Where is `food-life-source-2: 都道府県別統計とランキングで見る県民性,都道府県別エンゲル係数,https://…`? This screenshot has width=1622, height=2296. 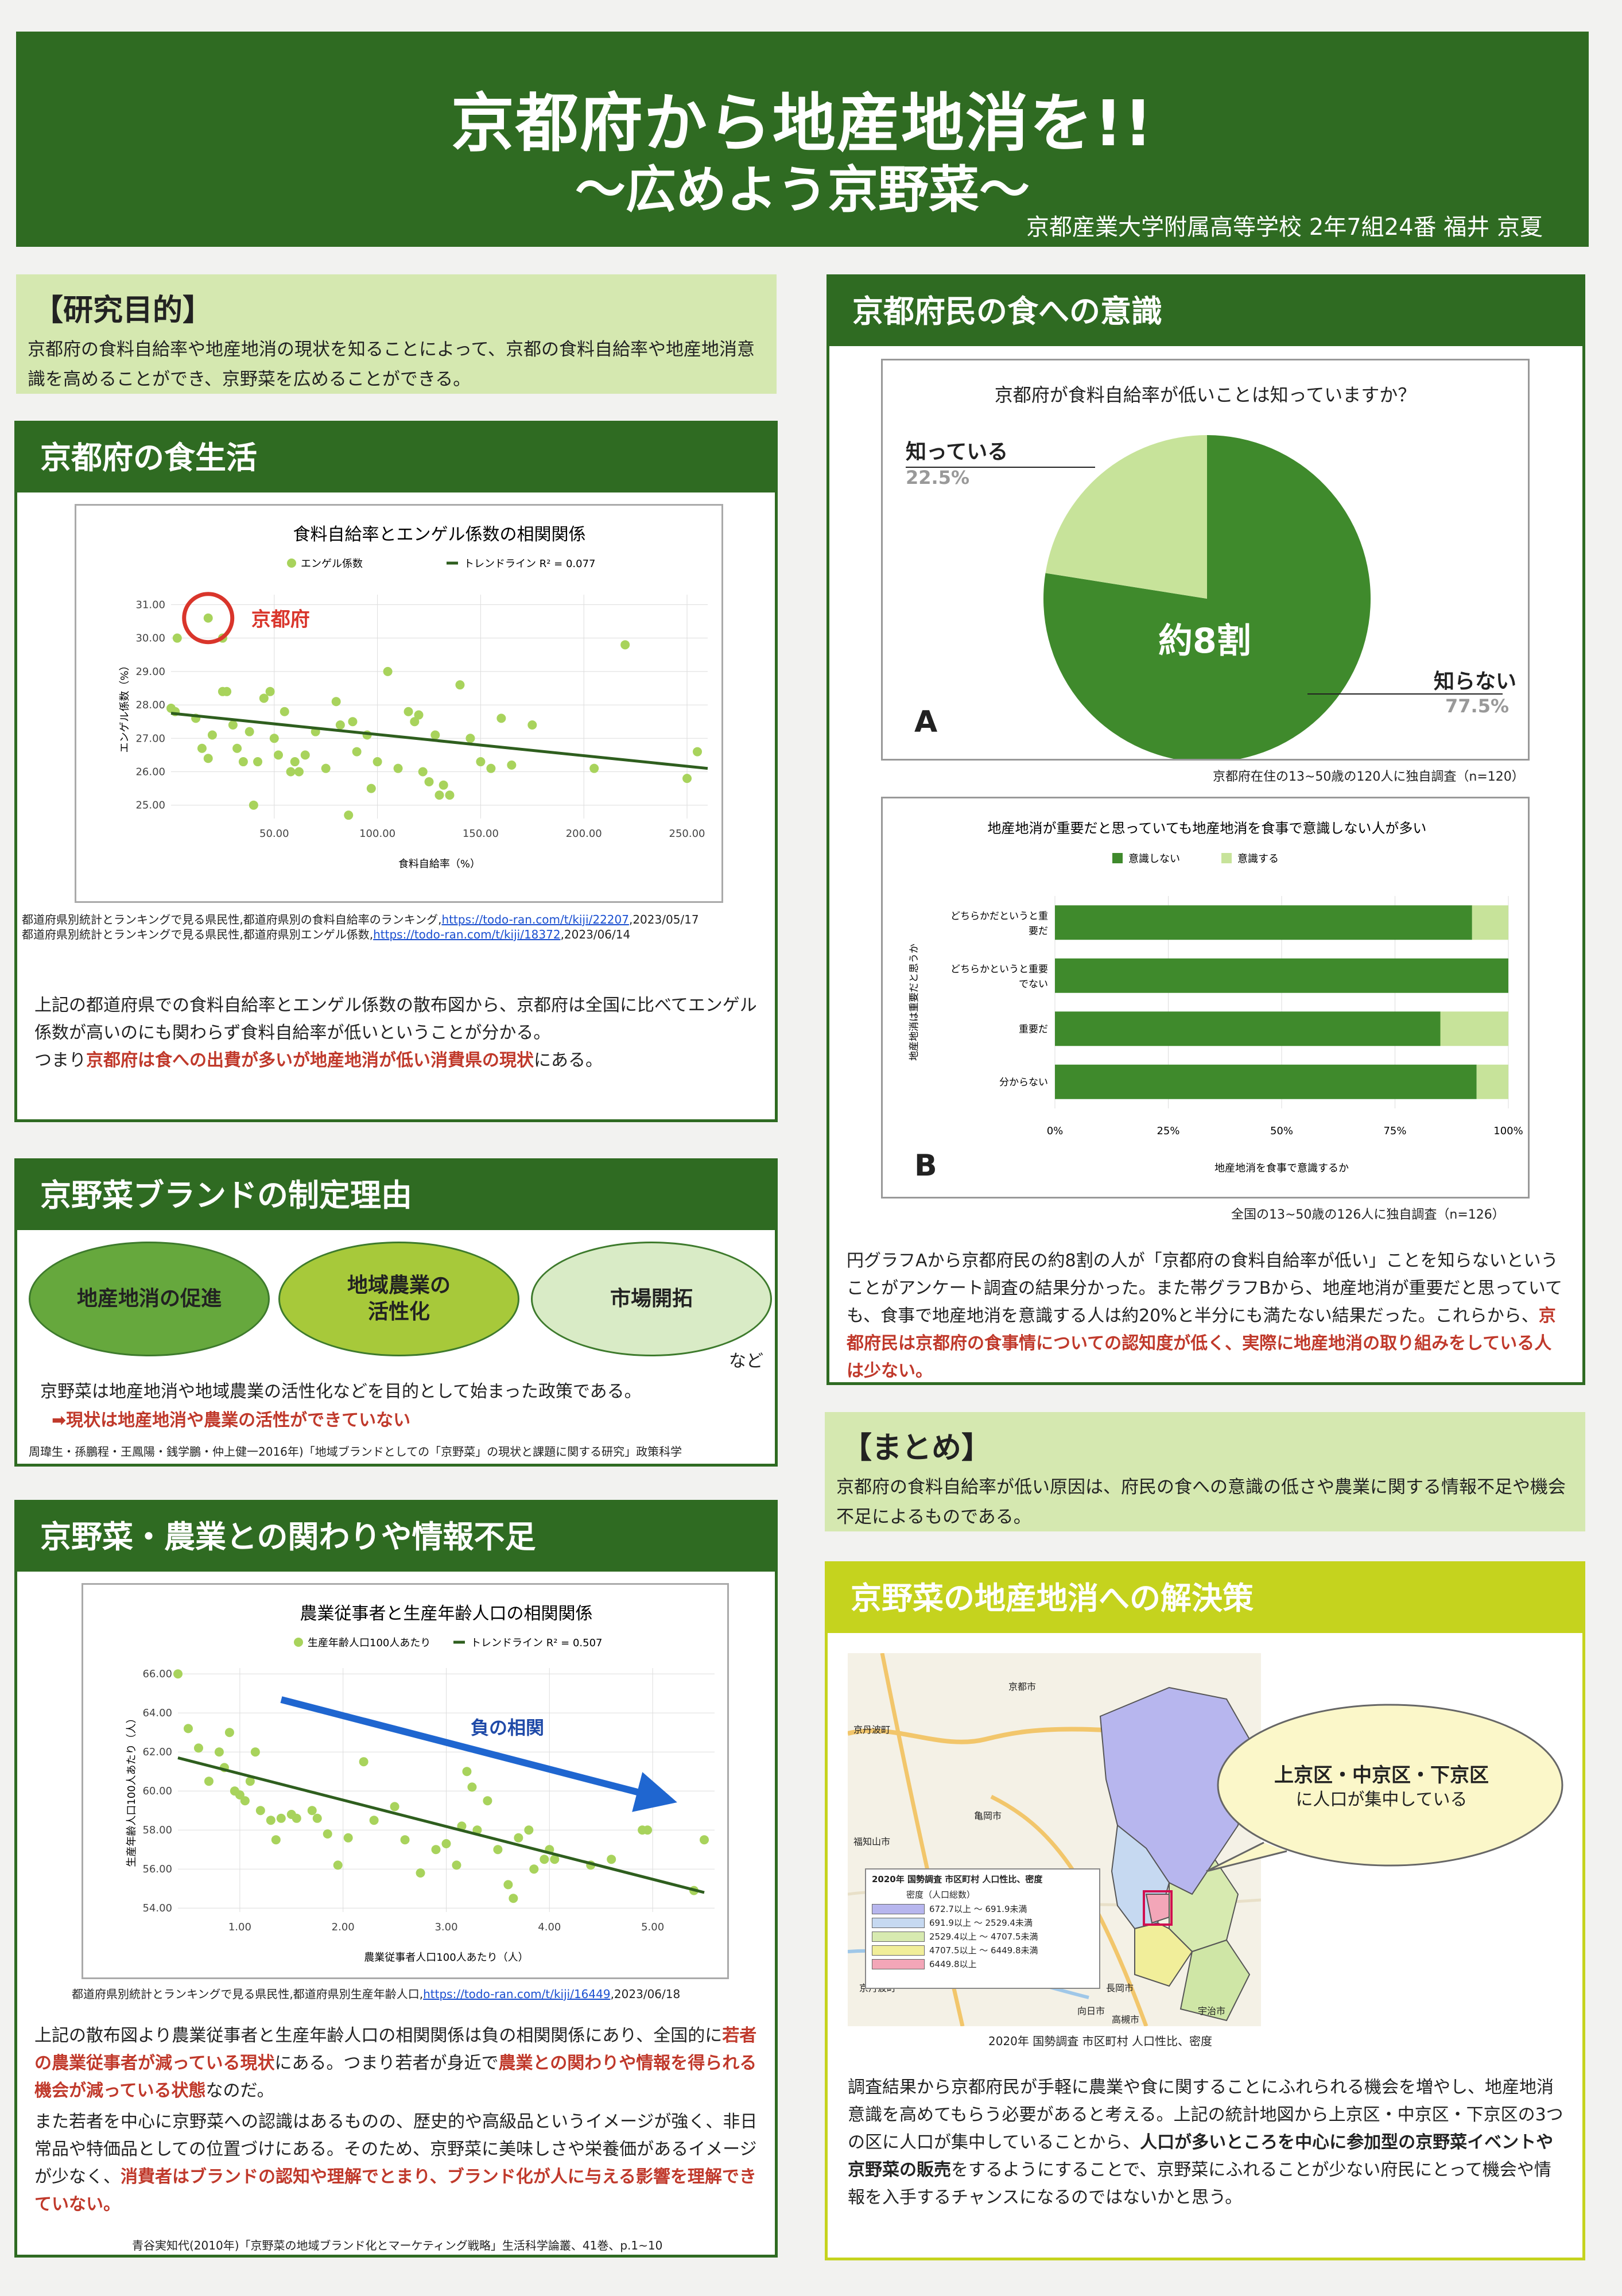
food-life-source-2: 都道府県別統計とランキングで見る県民性,都道府県別エンゲル係数,https://… is located at coordinates (326, 934).